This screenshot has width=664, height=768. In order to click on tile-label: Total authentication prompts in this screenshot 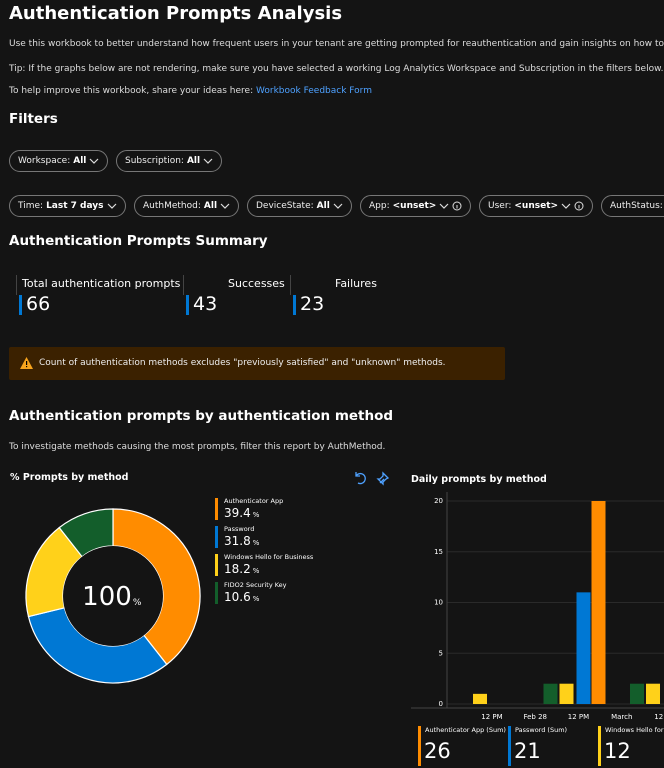, I will do `click(101, 283)`.